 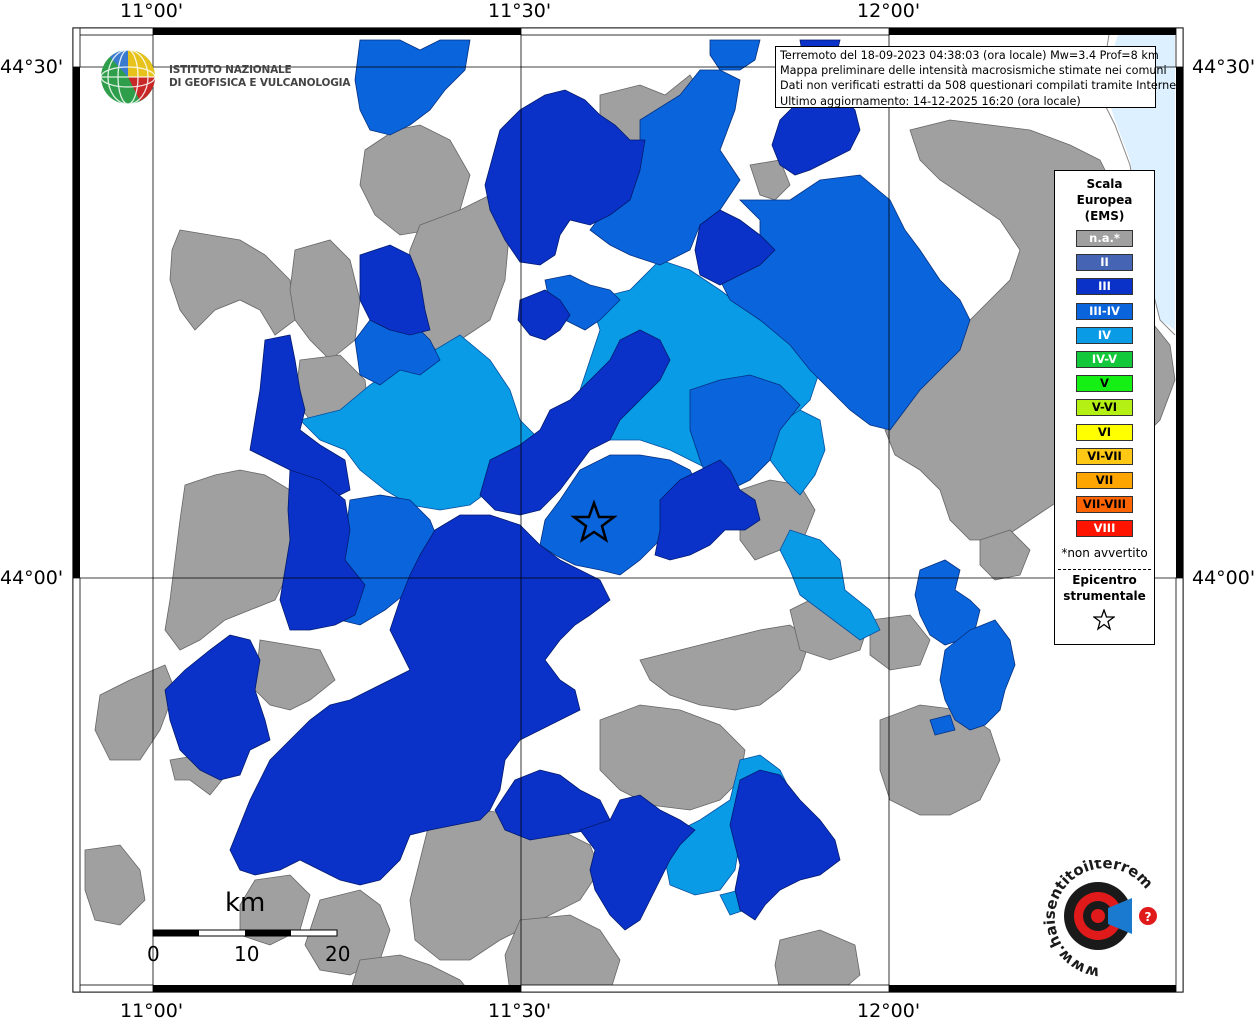 I want to click on legend-swatch-v: V, so click(x=1104, y=384).